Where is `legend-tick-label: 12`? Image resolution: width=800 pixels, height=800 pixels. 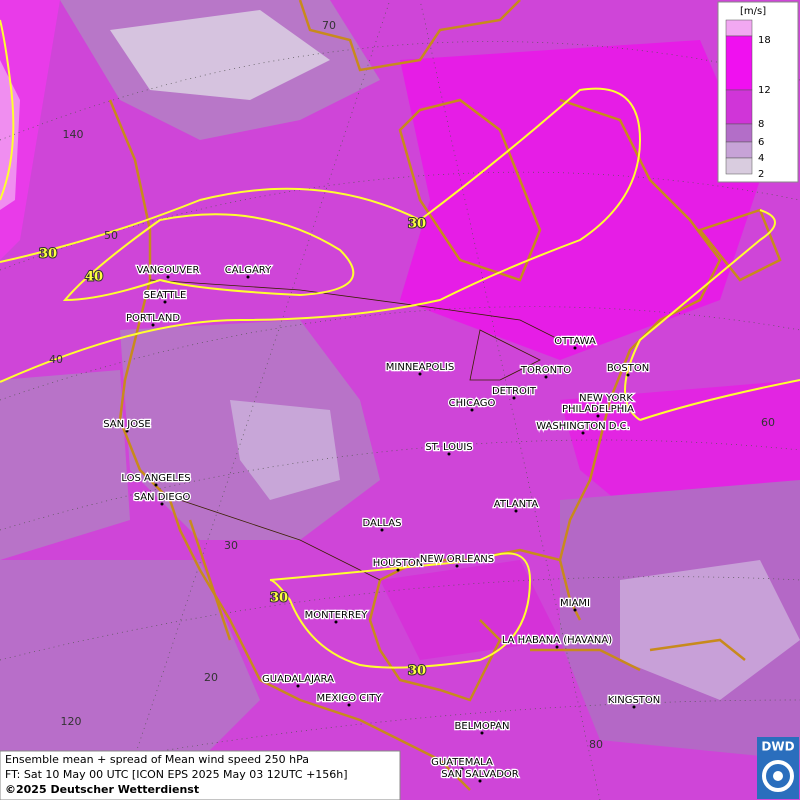
legend-tick-label: 12 is located at coordinates (764, 90).